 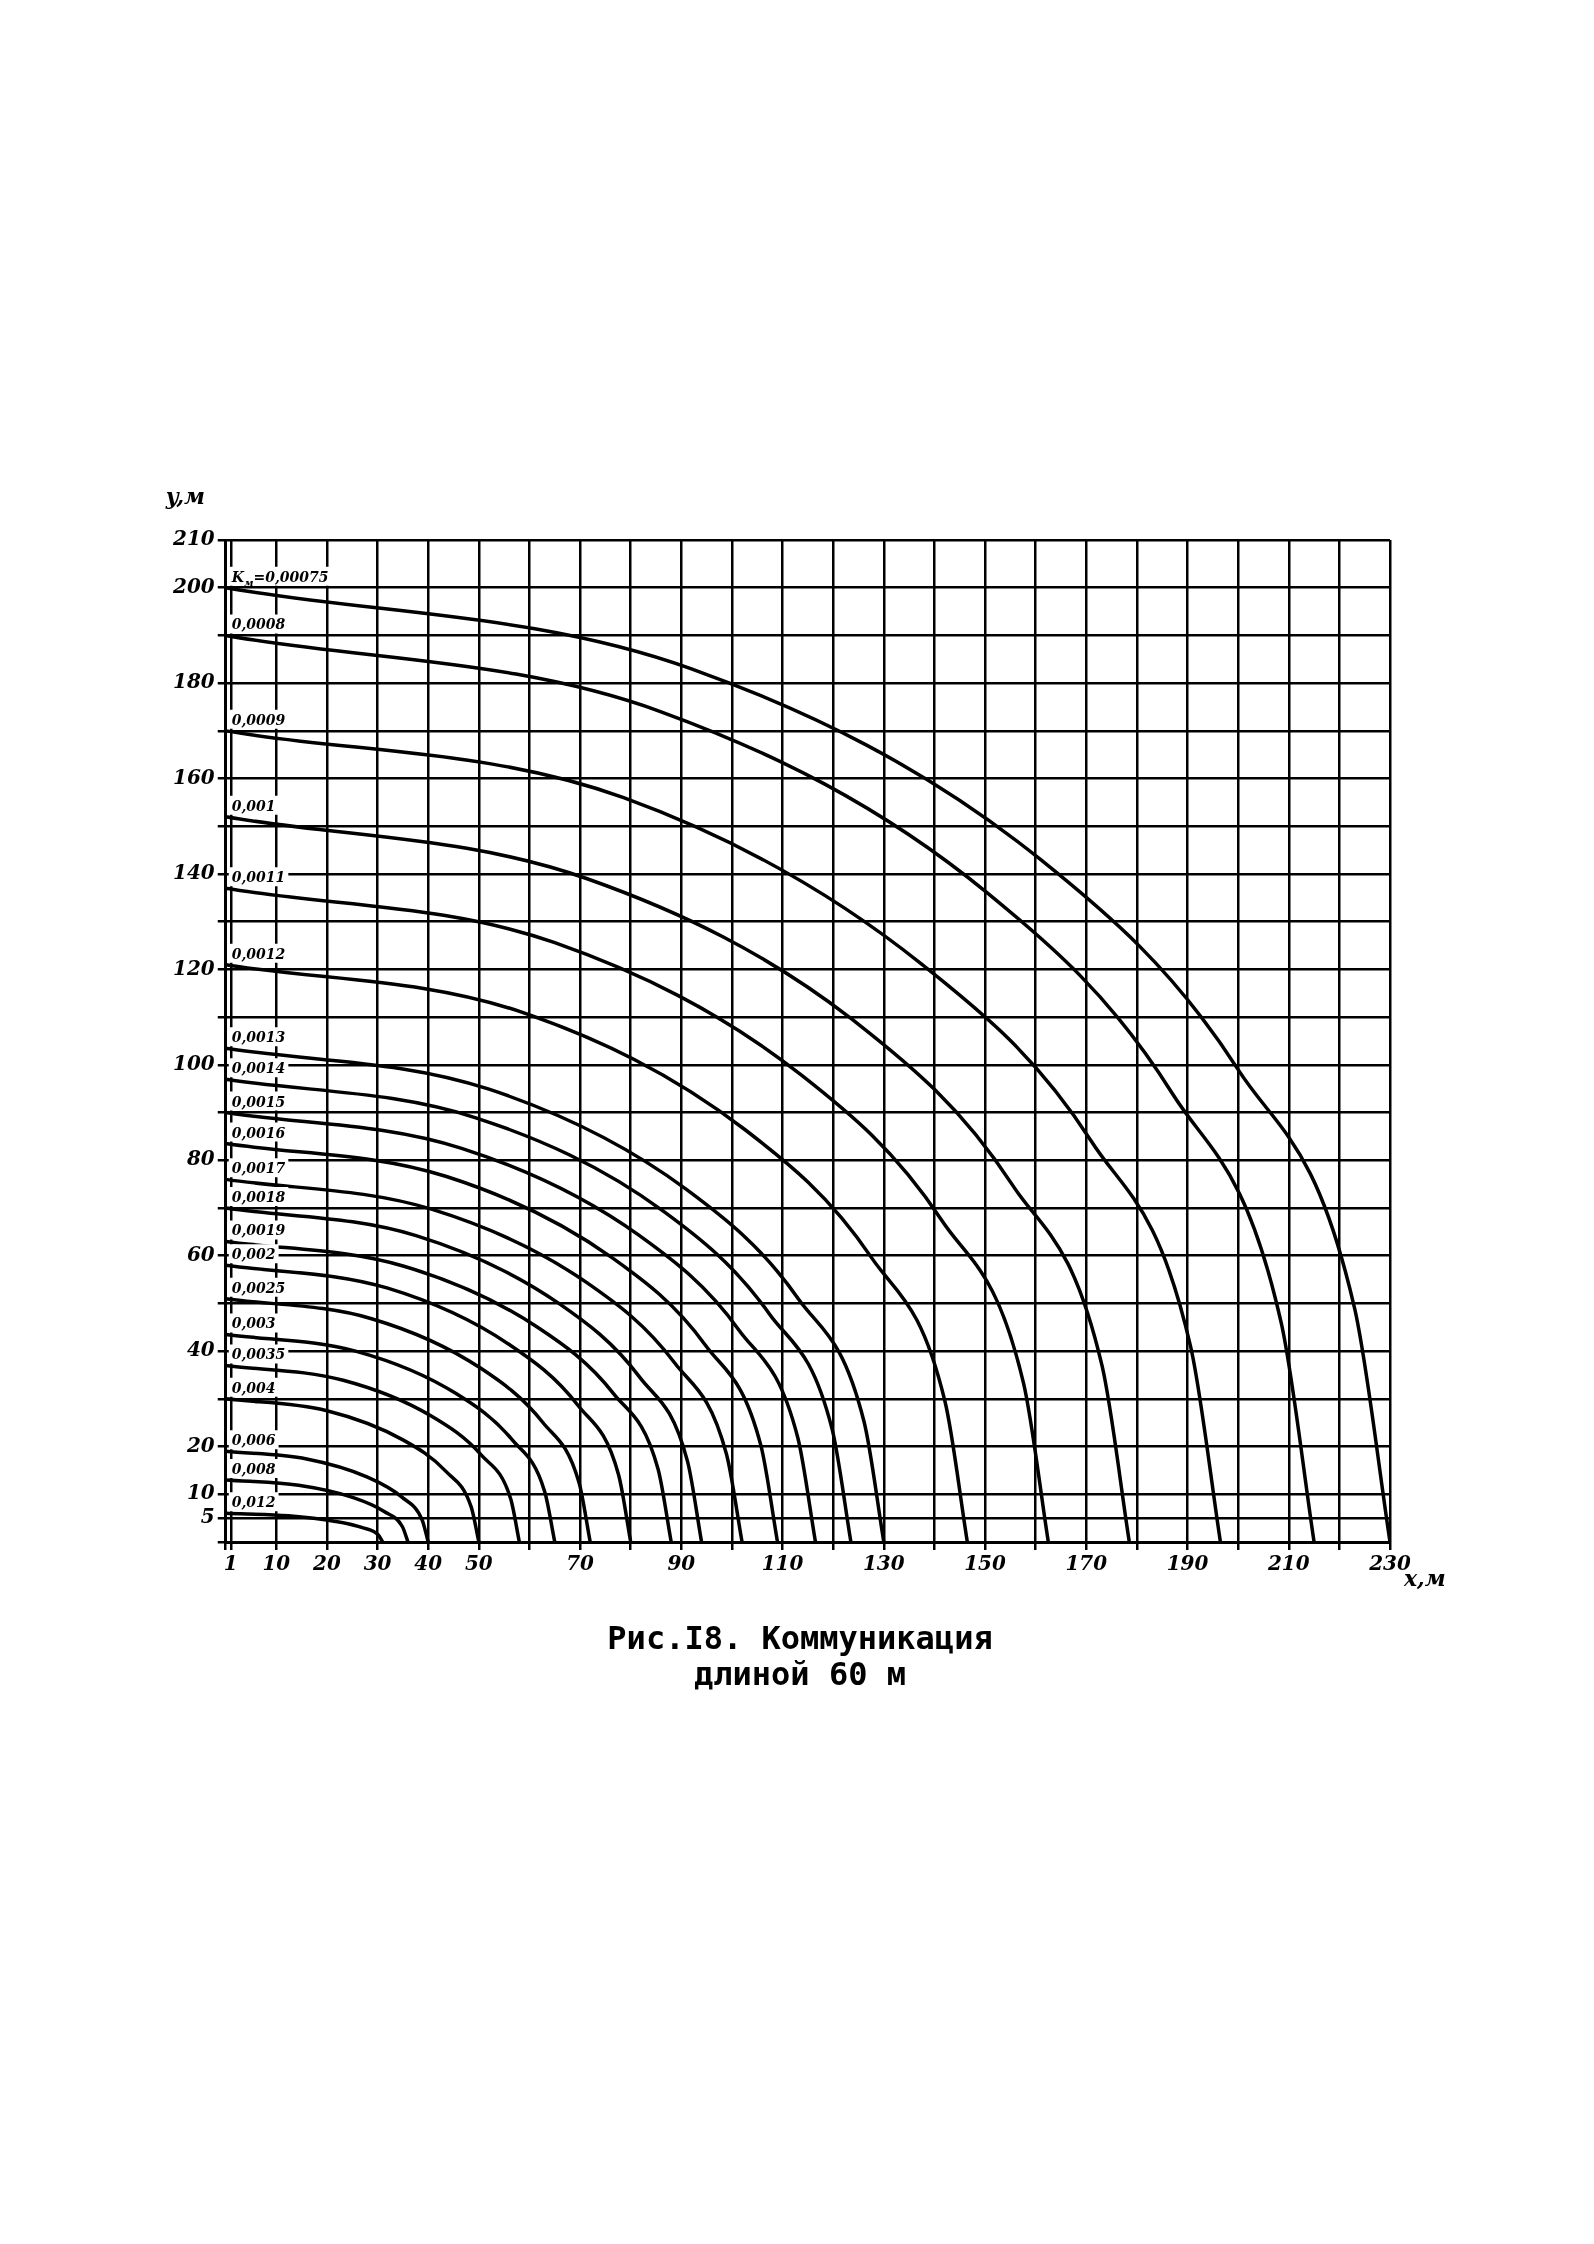 What do you see at coordinates (200, 1349) in the screenshot?
I see `y-tick-label: 40` at bounding box center [200, 1349].